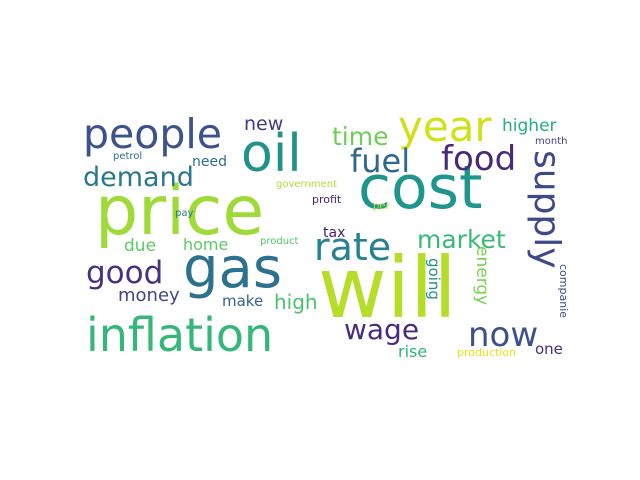 The image size is (640, 480). I want to click on cloud-word-higher: higher, so click(529, 126).